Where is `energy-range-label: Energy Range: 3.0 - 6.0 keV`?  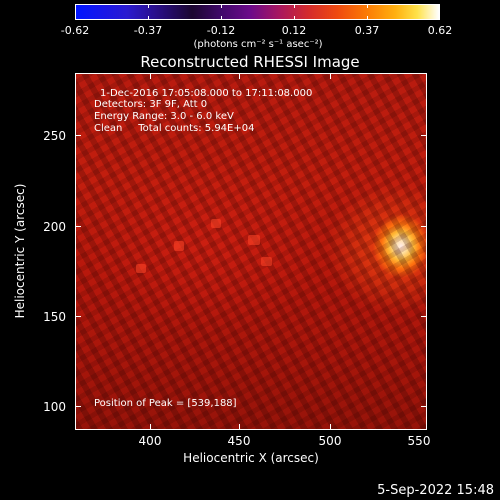
energy-range-label: Energy Range: 3.0 - 6.0 keV is located at coordinates (164, 116).